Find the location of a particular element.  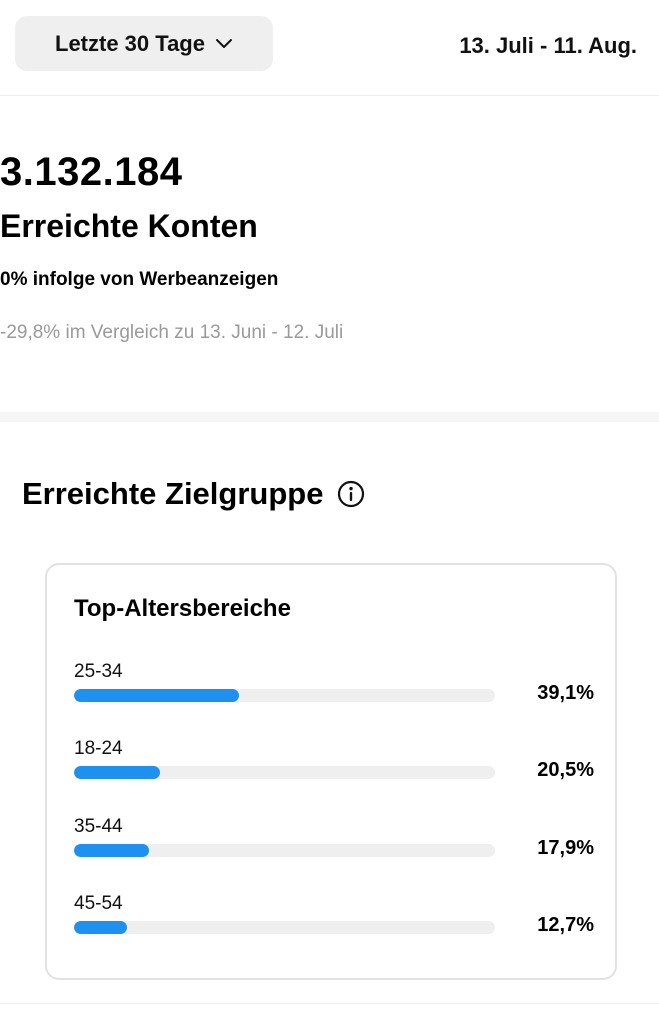

period-label: Letzte 30 Tage is located at coordinates (130, 43).